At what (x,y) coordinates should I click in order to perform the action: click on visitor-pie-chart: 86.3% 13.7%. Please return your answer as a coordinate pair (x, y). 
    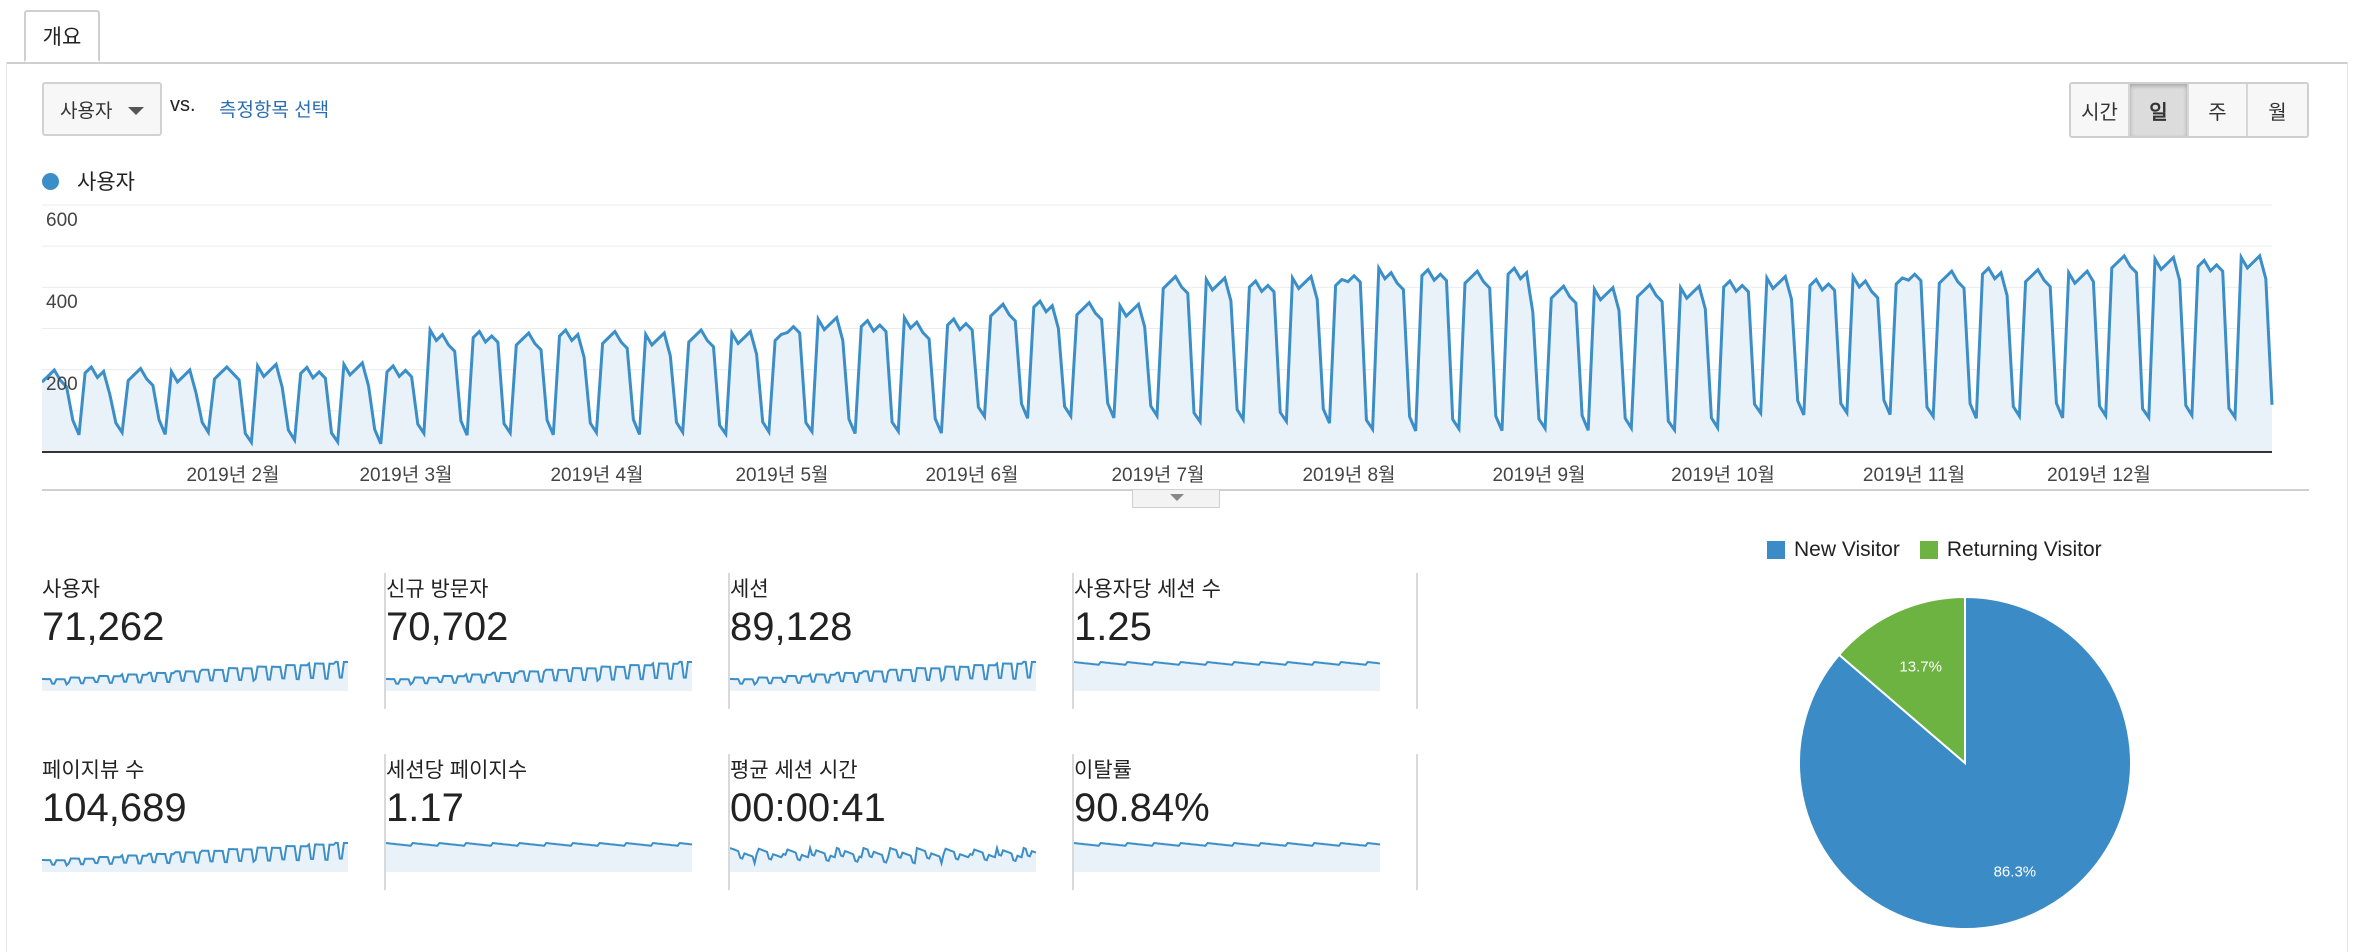
    Looking at the image, I should click on (1965, 762).